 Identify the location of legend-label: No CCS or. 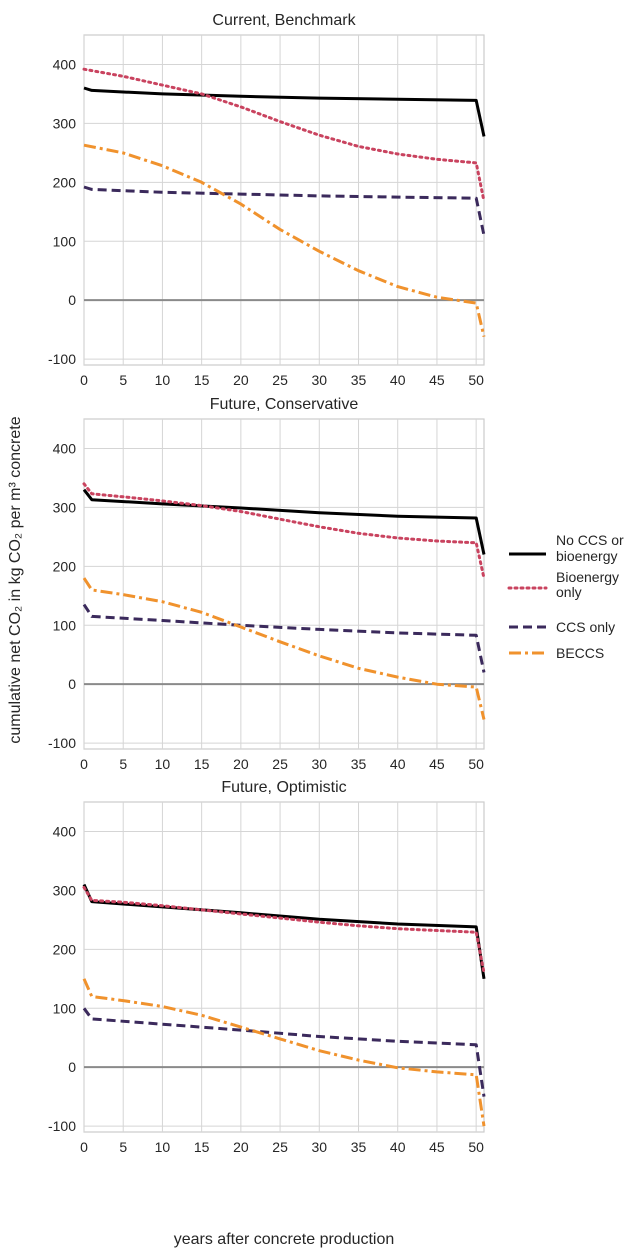
(590, 540).